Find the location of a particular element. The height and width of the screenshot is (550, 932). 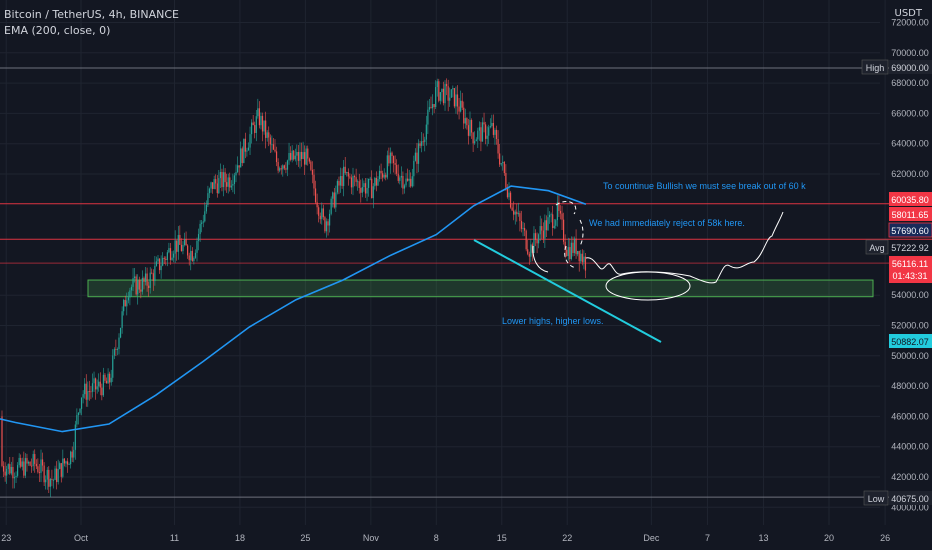

x-tick-label: 15 is located at coordinates (502, 538).